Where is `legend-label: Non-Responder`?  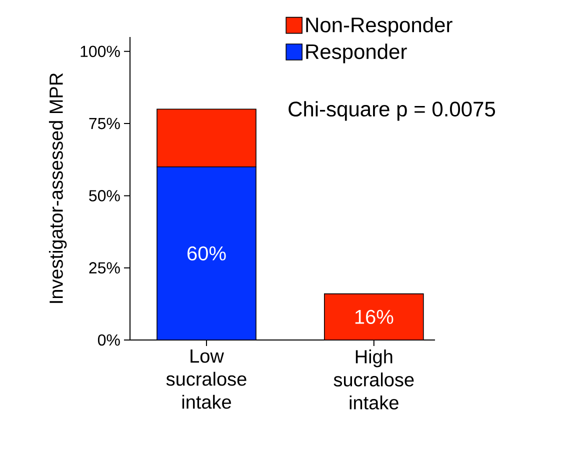
legend-label: Non-Responder is located at coordinates (379, 26).